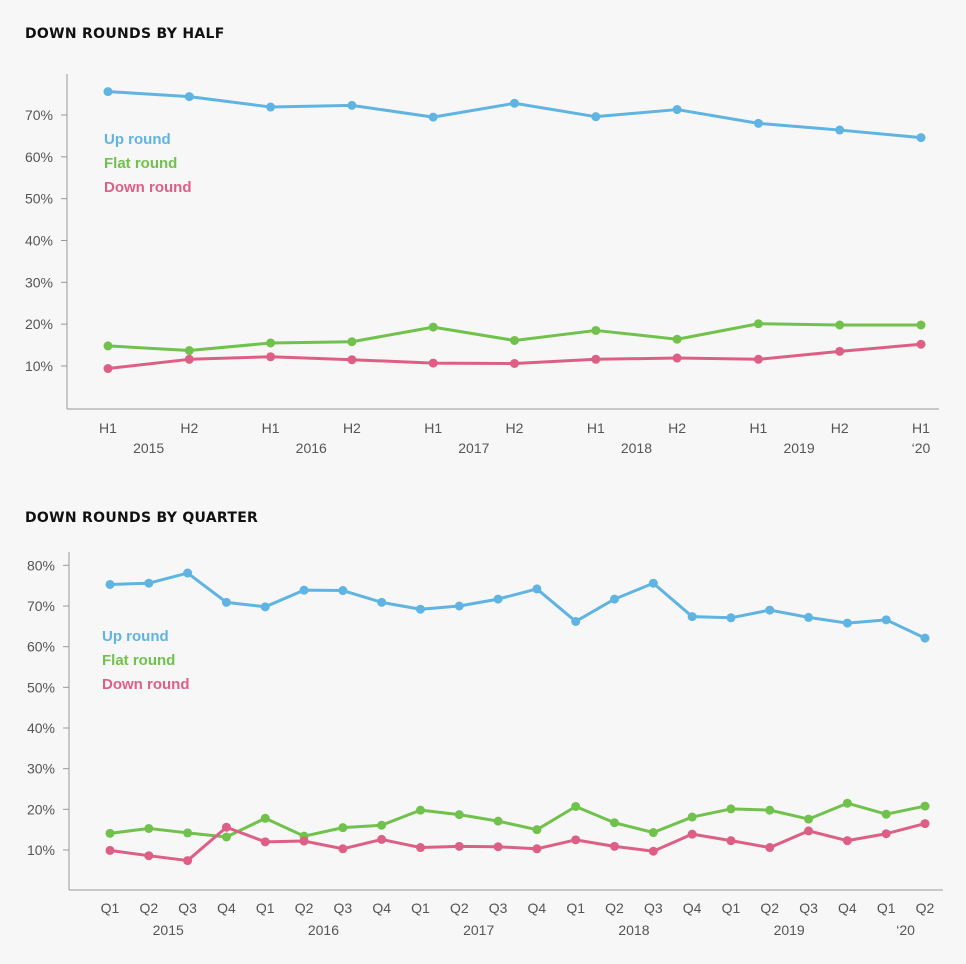 The image size is (966, 964). Describe the element at coordinates (39, 366) in the screenshot. I see `y-tick-label: 10%` at that location.